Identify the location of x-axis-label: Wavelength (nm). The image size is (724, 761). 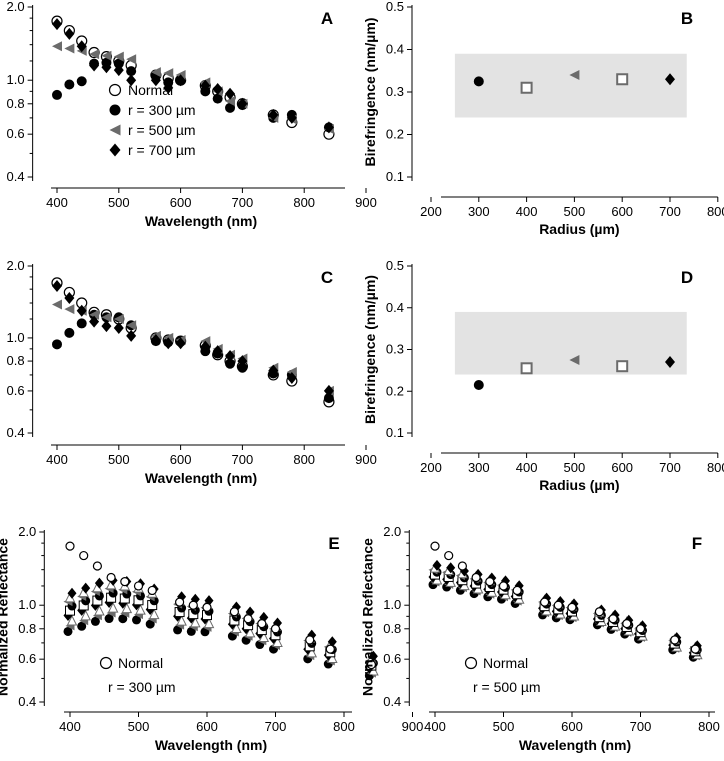
(201, 221).